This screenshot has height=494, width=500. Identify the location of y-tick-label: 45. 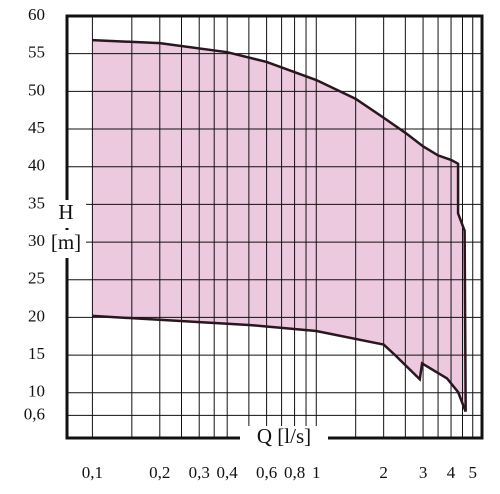
(36, 127).